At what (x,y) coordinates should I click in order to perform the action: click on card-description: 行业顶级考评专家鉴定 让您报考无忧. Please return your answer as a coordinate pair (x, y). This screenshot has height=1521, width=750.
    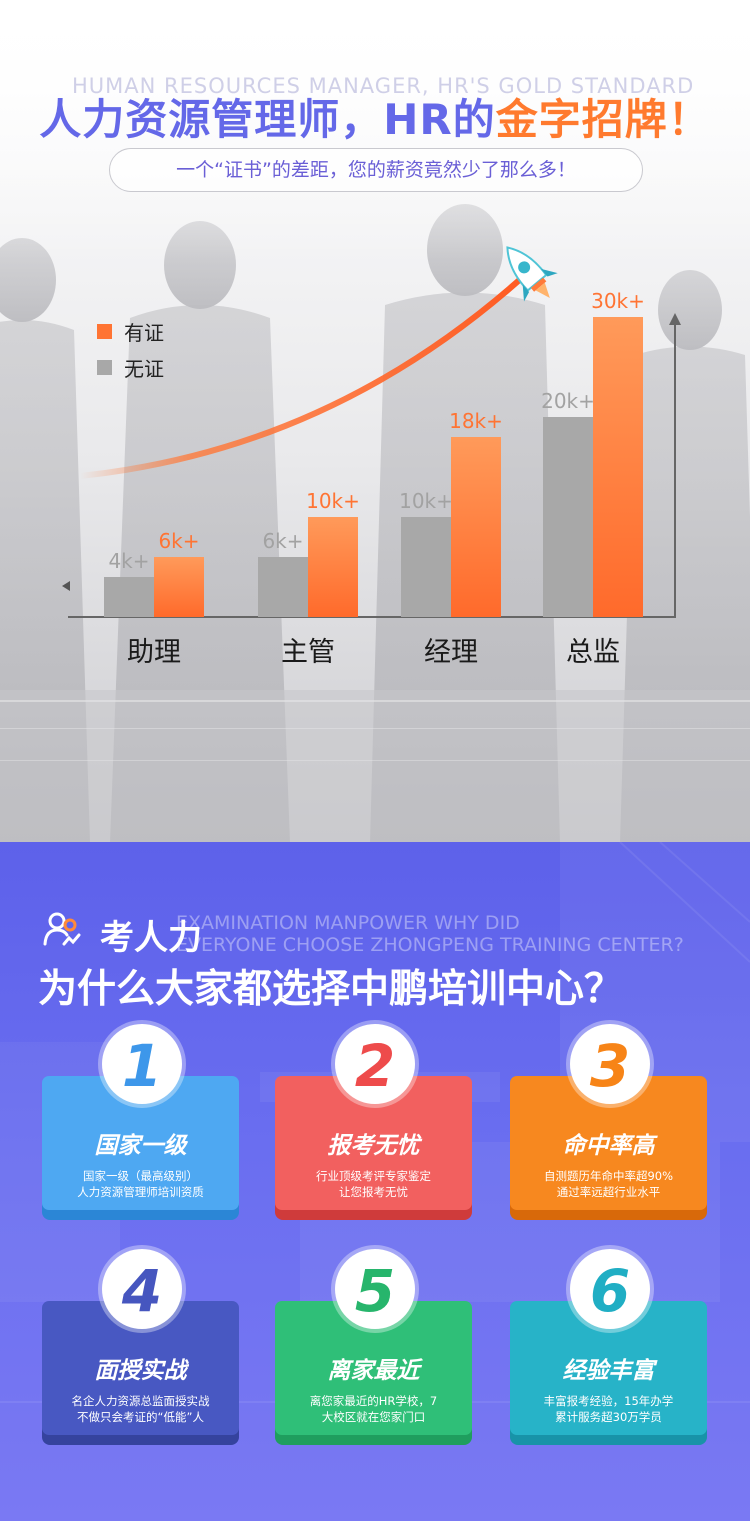
    Looking at the image, I should click on (373, 1184).